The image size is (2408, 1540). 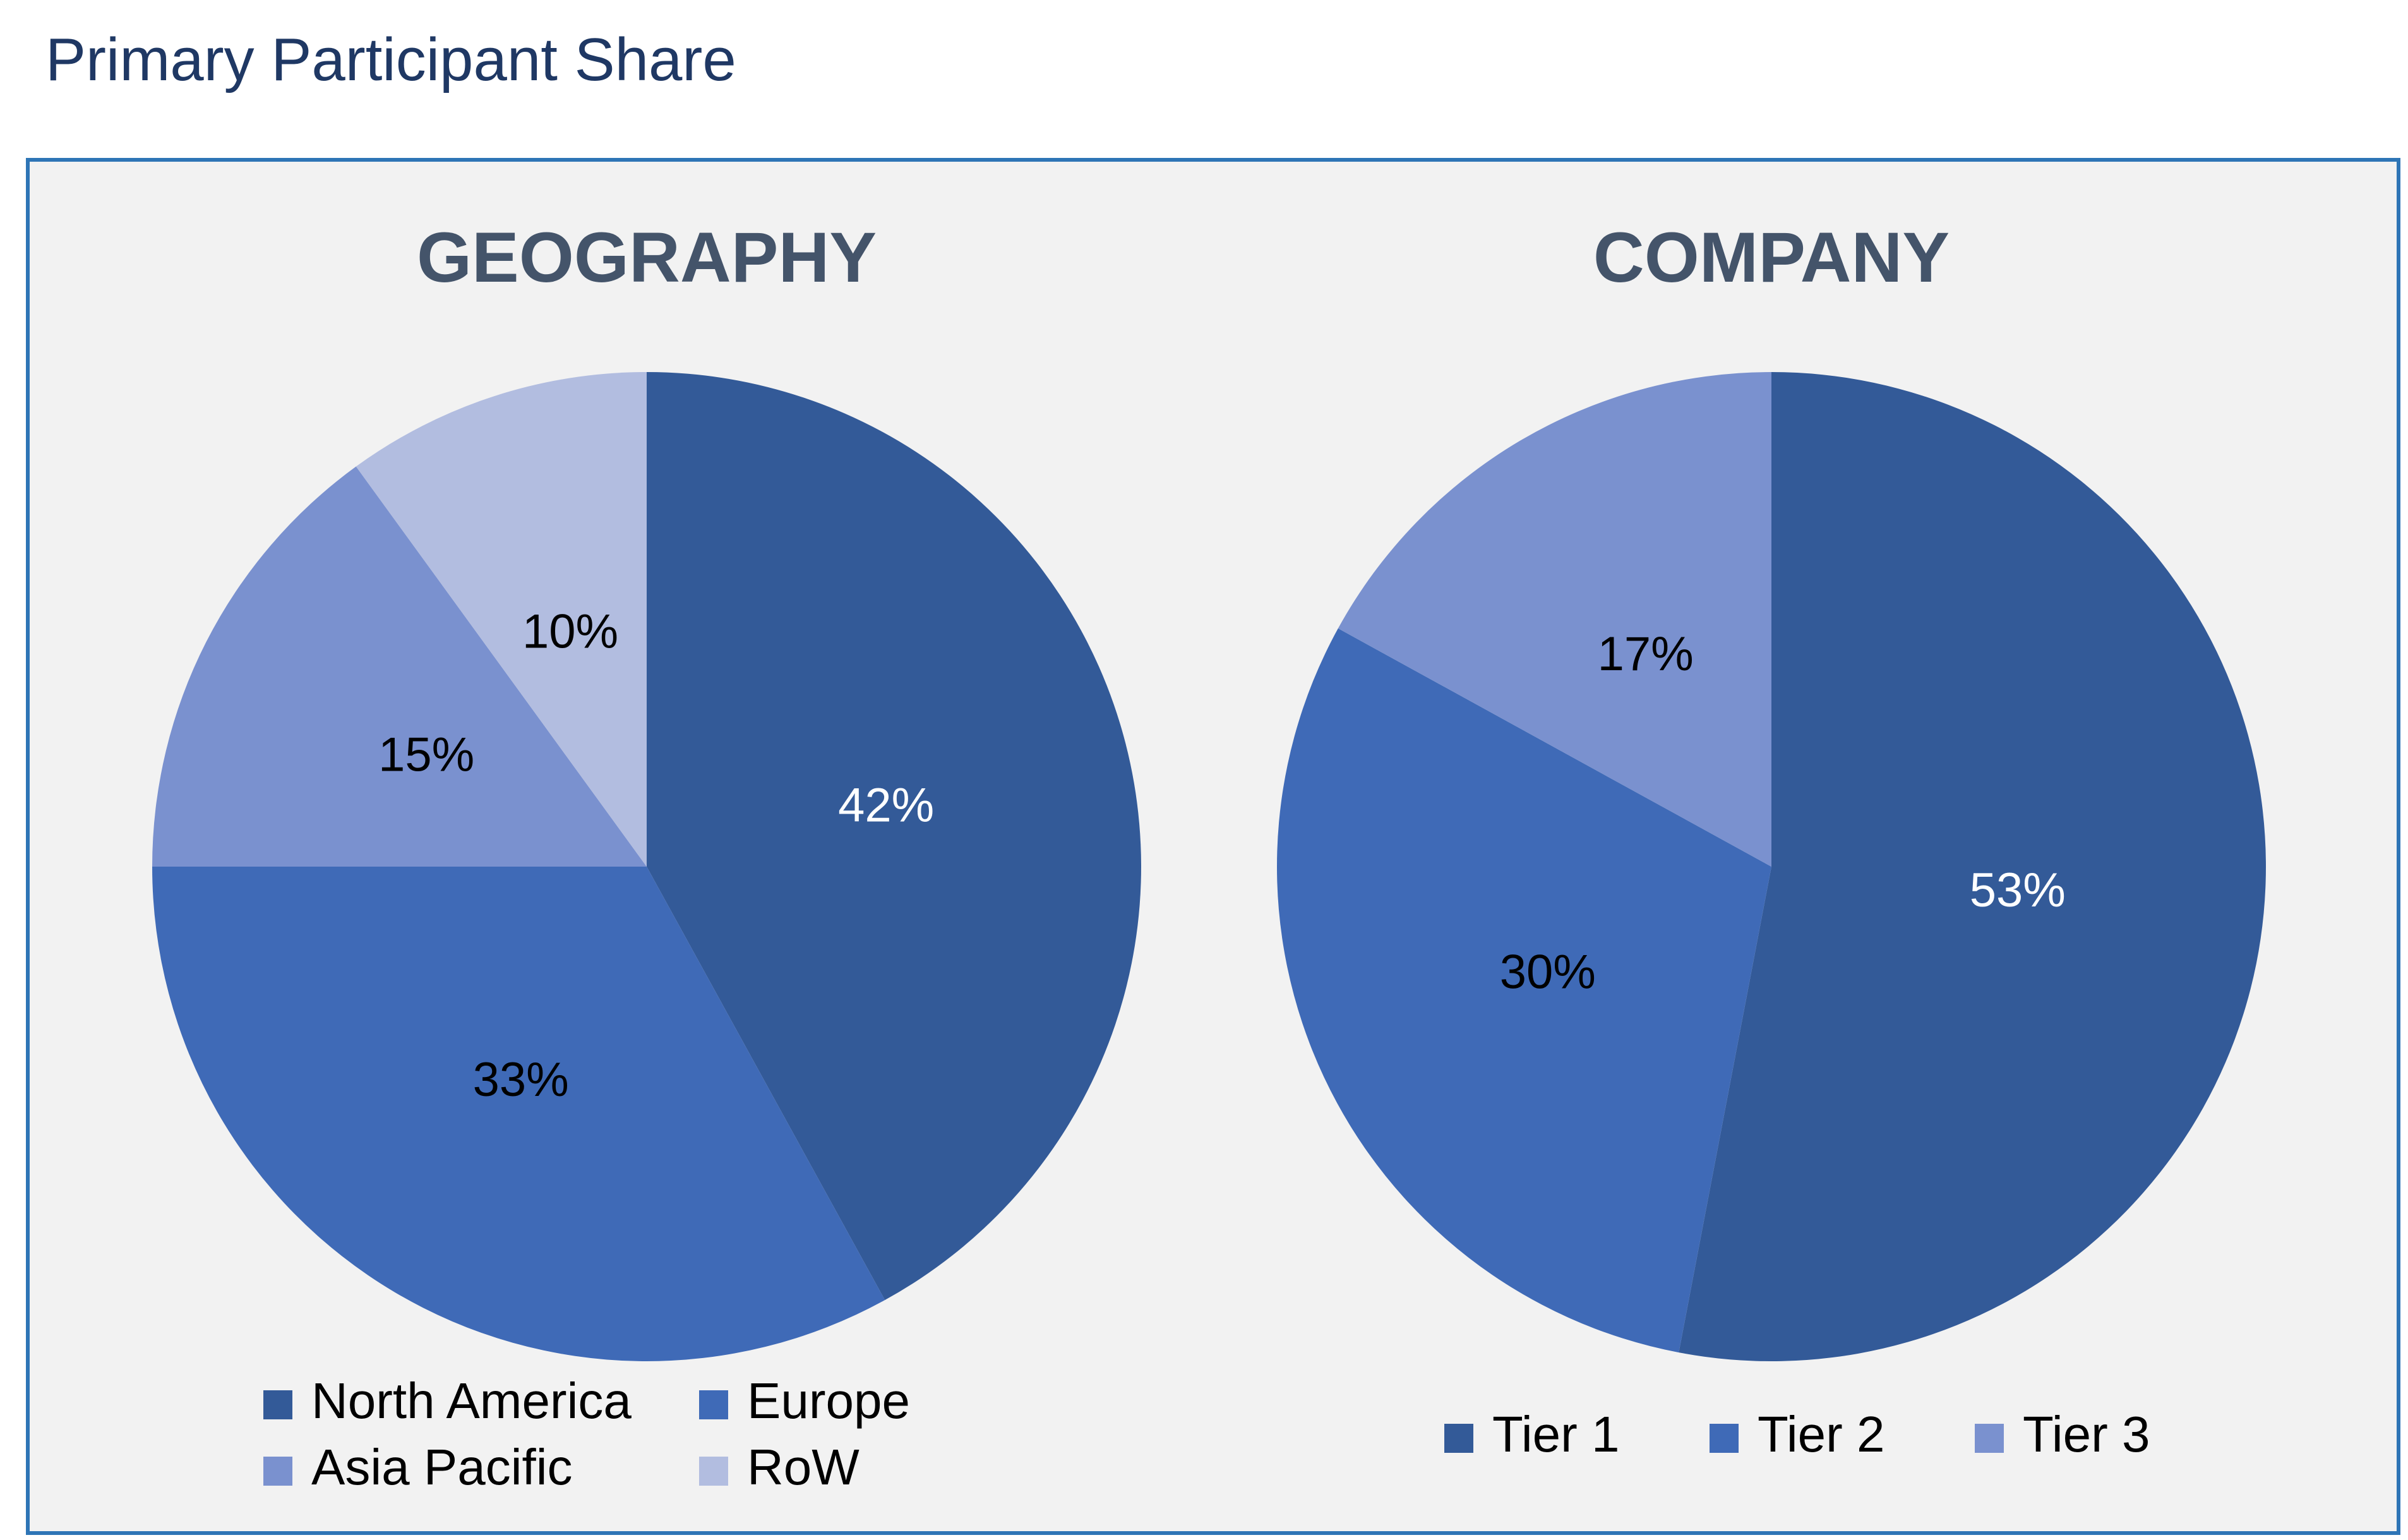 I want to click on geography-legend-label-row: RoW, so click(x=803, y=1467).